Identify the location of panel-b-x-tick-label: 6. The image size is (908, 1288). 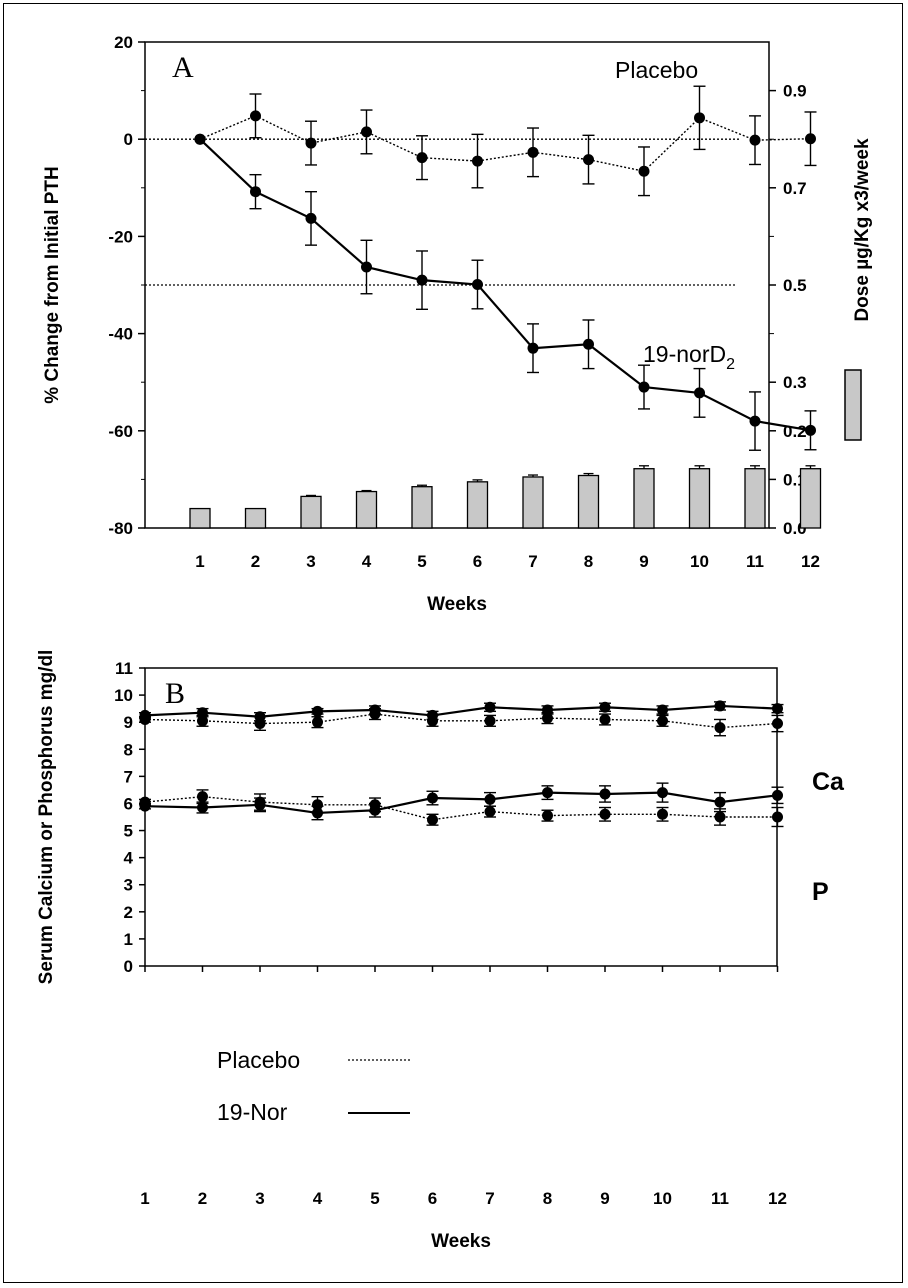
(432, 1198).